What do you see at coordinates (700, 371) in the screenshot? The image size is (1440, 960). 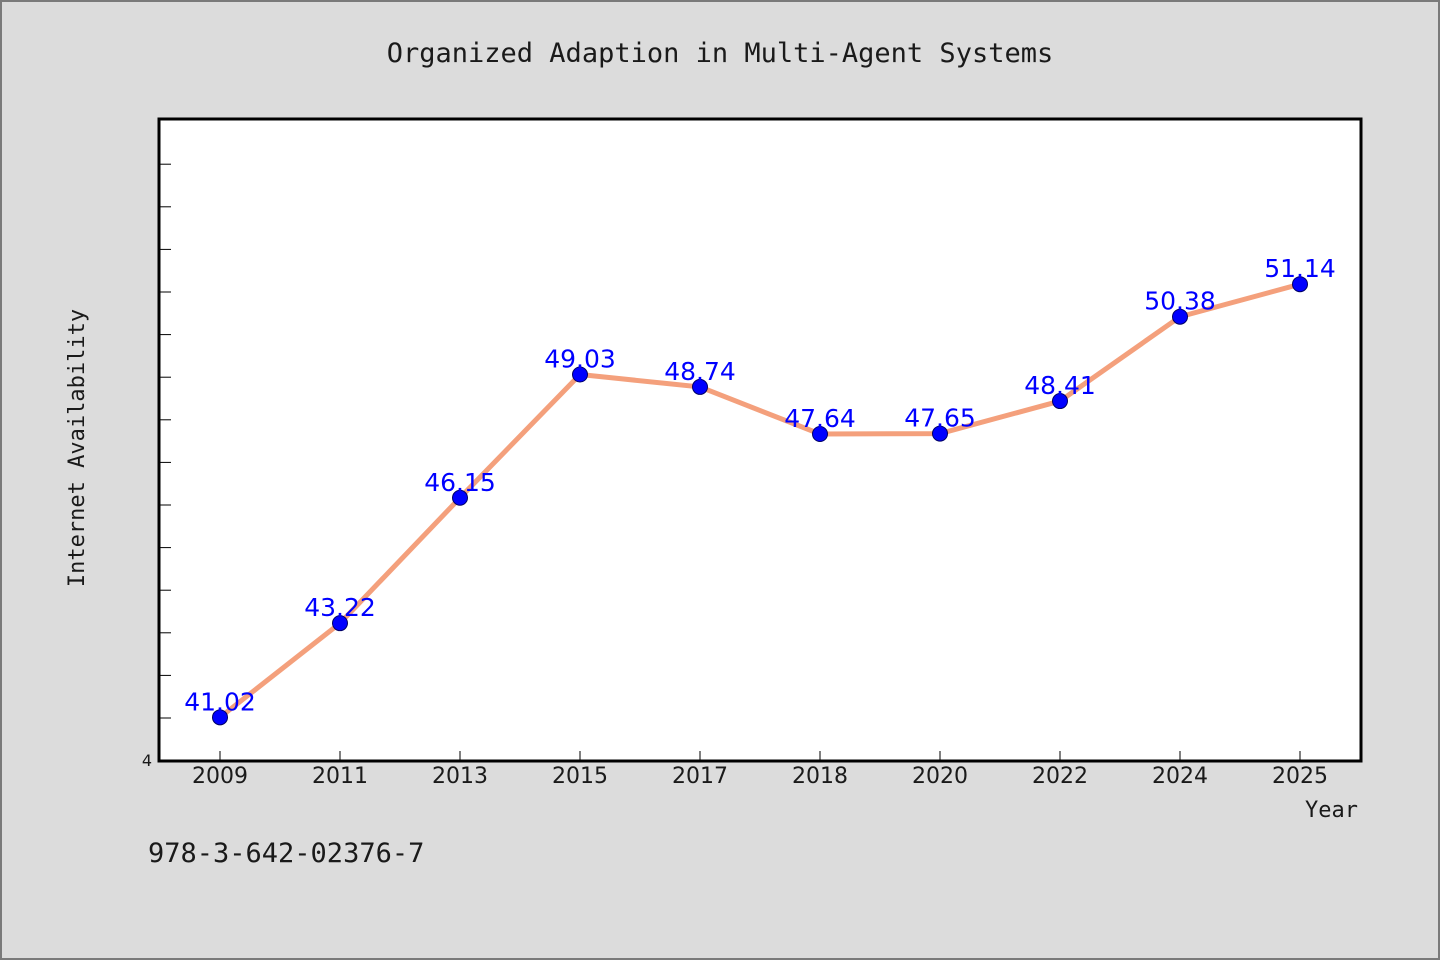 I see `data-label: 48.74` at bounding box center [700, 371].